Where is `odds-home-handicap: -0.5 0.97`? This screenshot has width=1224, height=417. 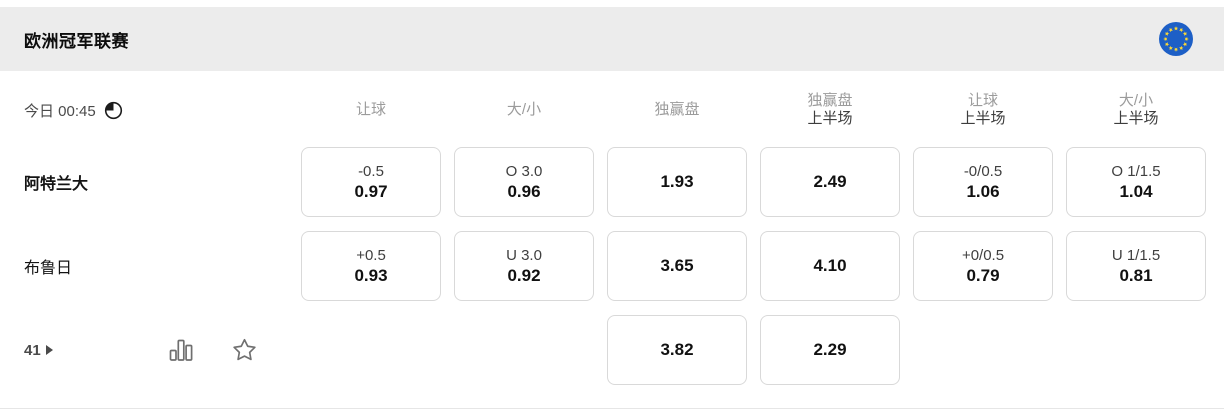
odds-home-handicap: -0.5 0.97 is located at coordinates (371, 182).